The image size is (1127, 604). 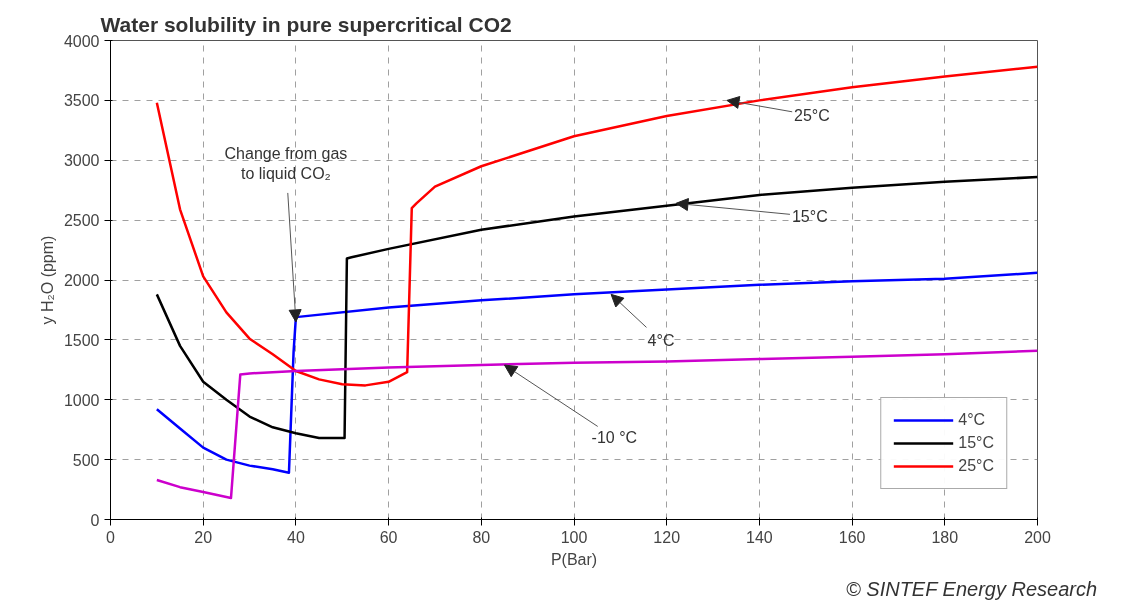 What do you see at coordinates (81, 340) in the screenshot?
I see `y-tick-label: 1500` at bounding box center [81, 340].